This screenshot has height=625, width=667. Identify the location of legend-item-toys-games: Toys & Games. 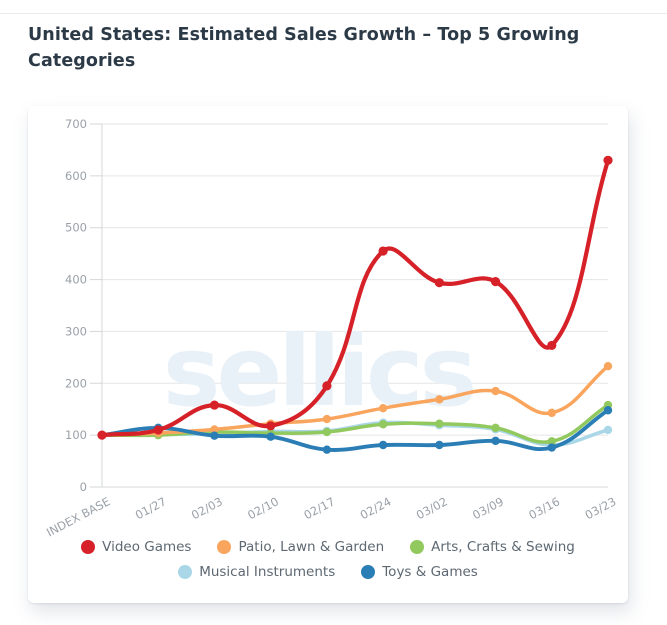
(419, 572).